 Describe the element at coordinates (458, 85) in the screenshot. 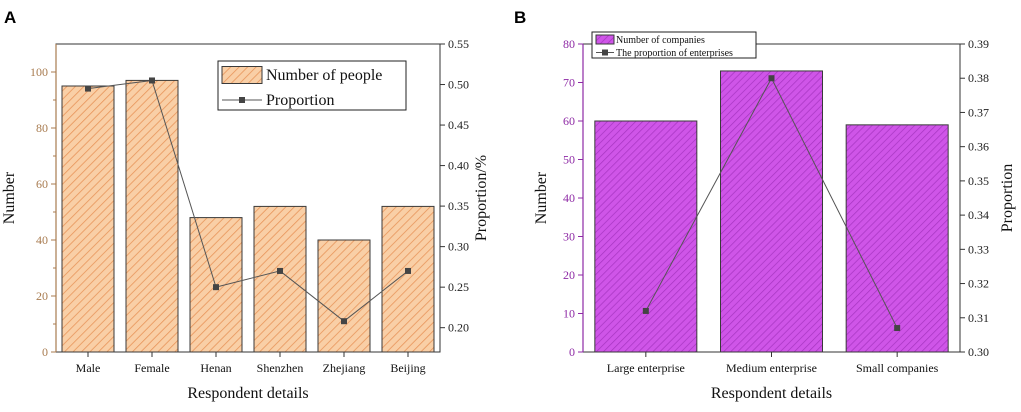

I see `right-tick-label: 0.50` at that location.